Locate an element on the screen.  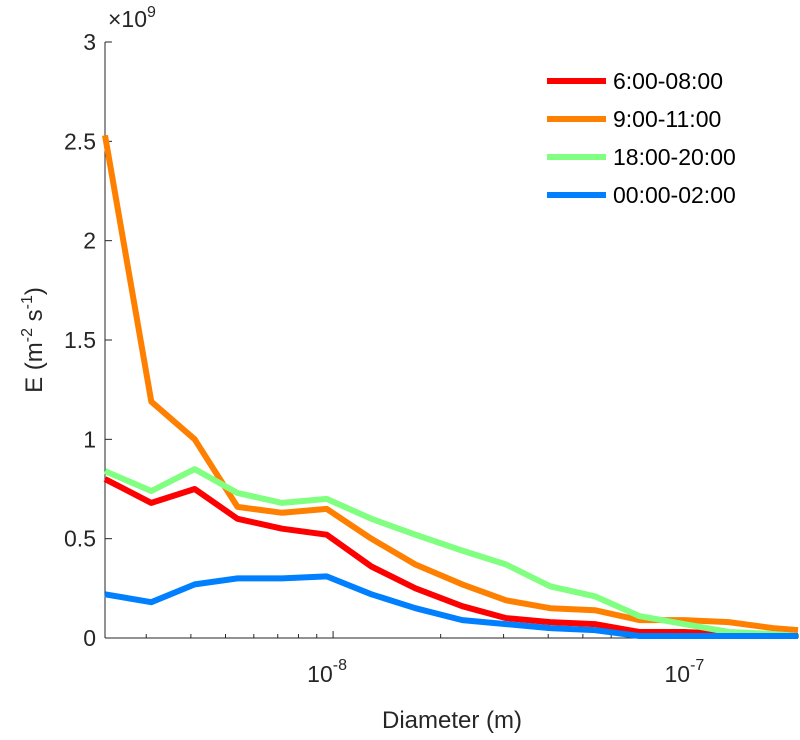
legend-label: 6:00-08:00 is located at coordinates (668, 81).